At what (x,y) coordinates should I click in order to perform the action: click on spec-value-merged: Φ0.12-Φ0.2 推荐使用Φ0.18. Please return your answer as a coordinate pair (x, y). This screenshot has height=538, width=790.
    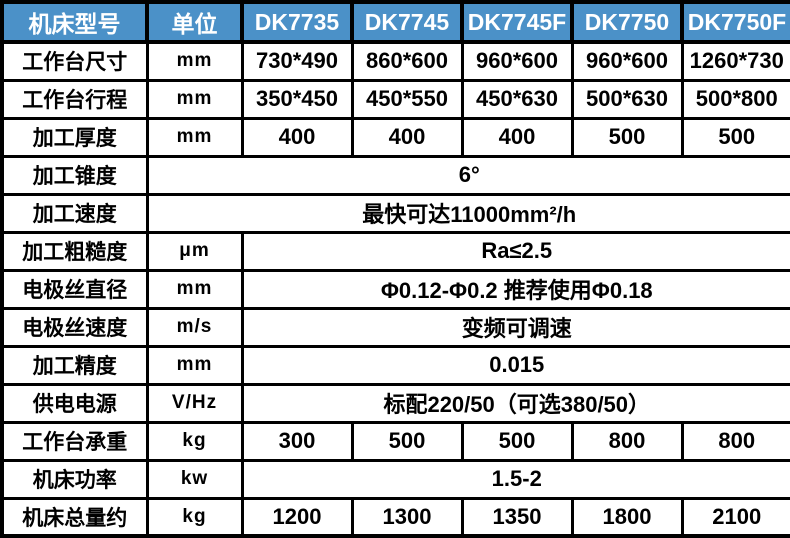
    Looking at the image, I should click on (515, 289).